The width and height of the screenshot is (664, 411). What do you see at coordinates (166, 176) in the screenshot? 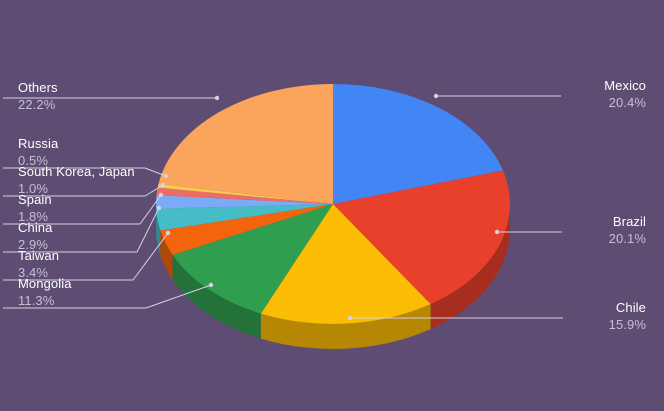
I see `leader-dot-russia` at bounding box center [166, 176].